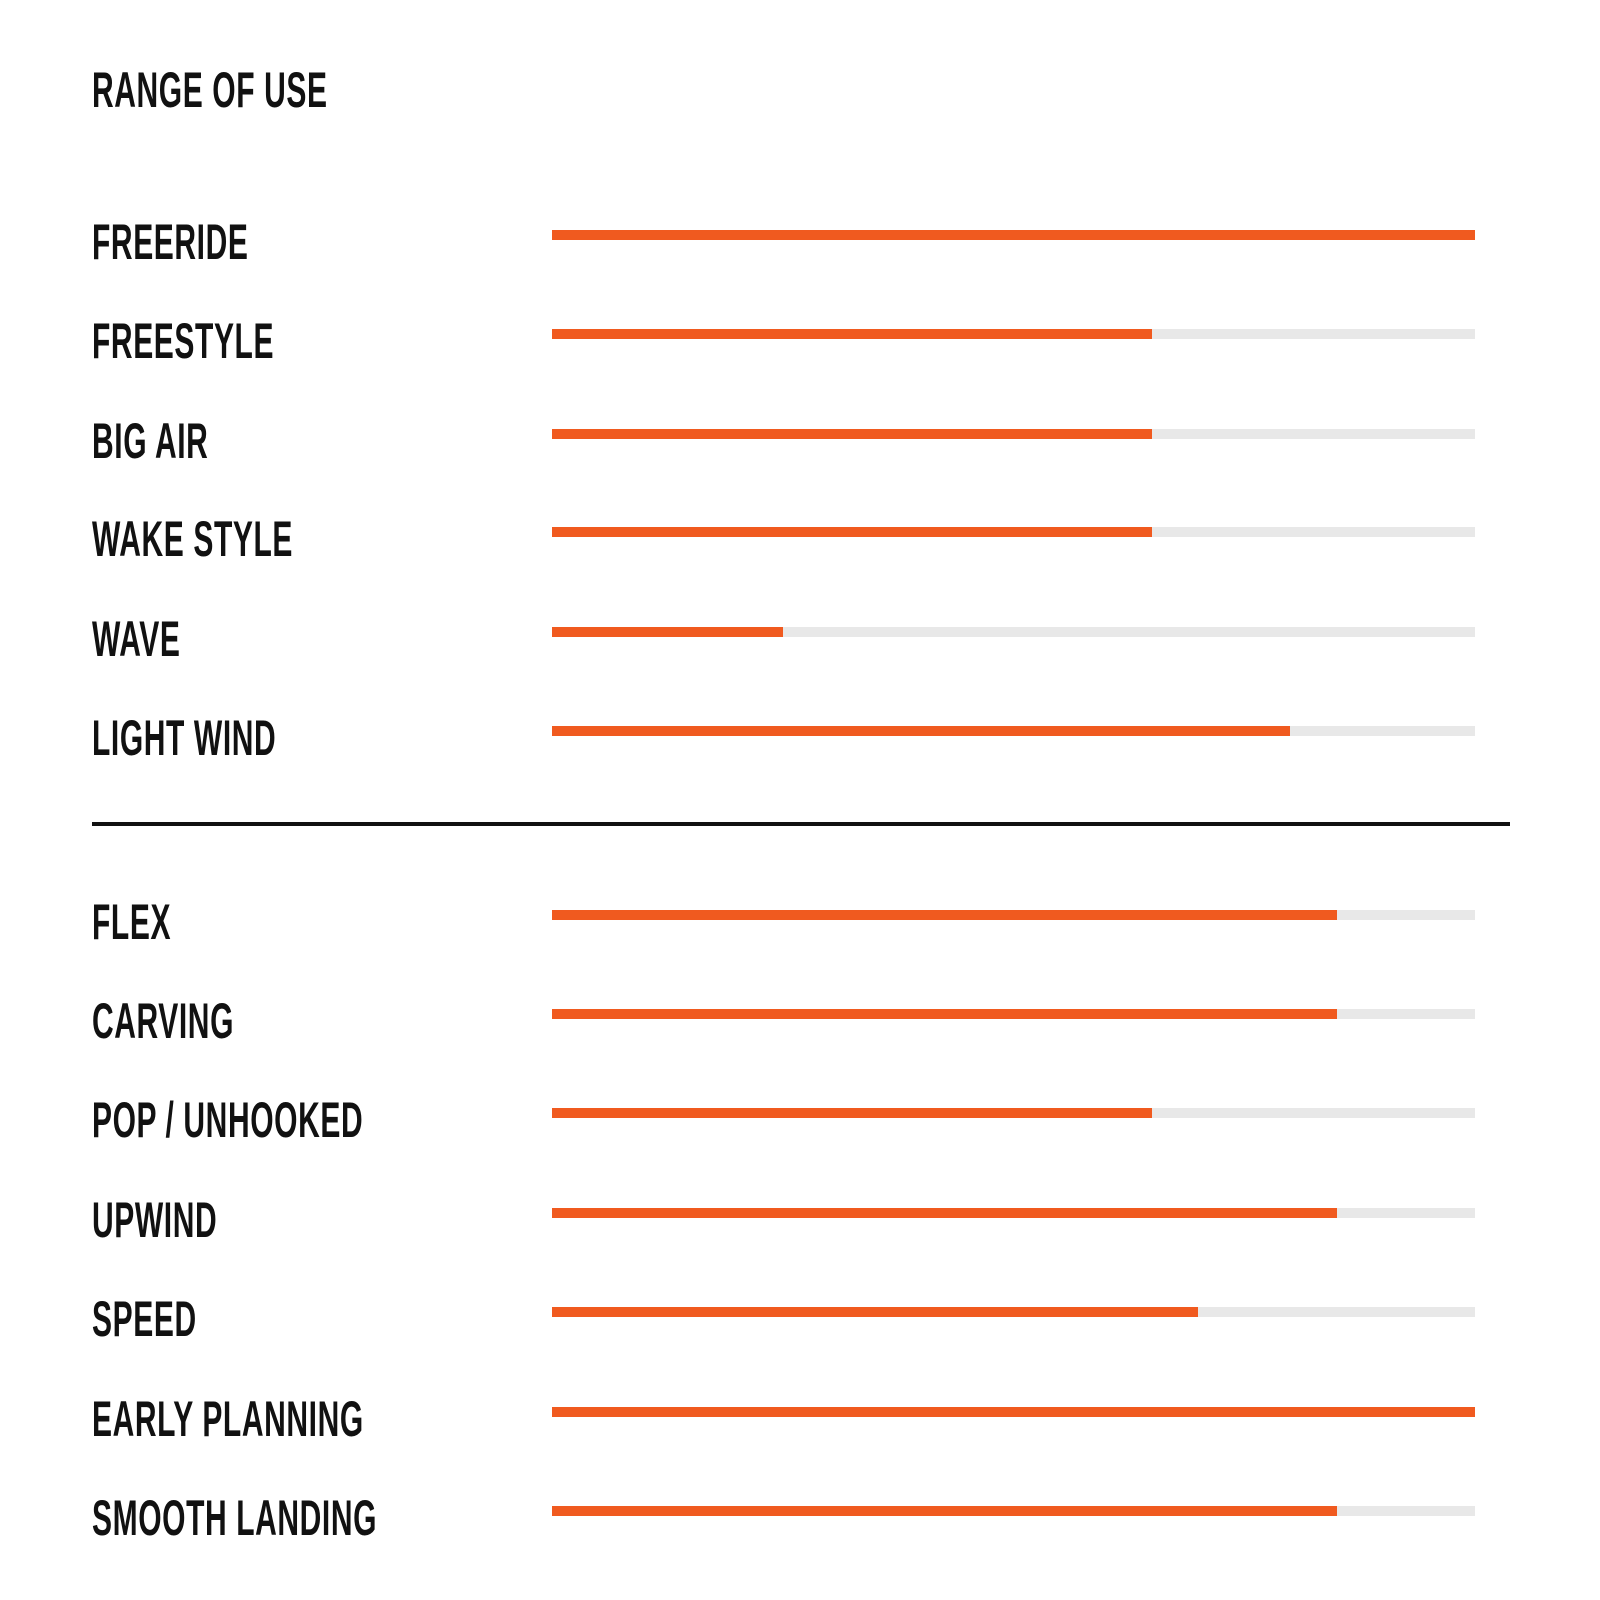  What do you see at coordinates (150, 441) in the screenshot?
I see `category-label: BIG AIR` at bounding box center [150, 441].